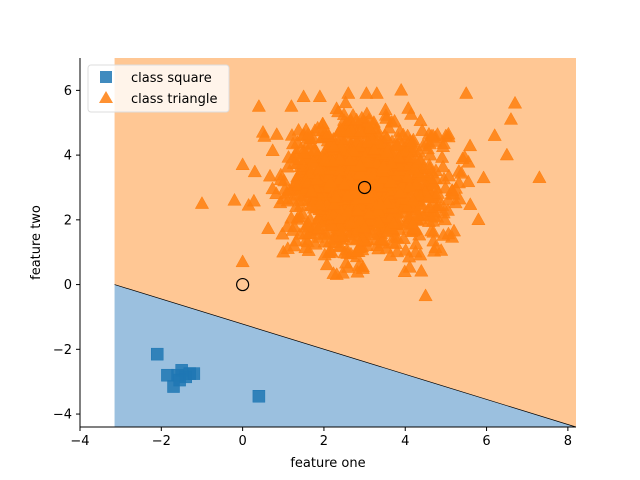 The image size is (640, 480). What do you see at coordinates (242, 441) in the screenshot?
I see `x-tick-label: 0` at bounding box center [242, 441].